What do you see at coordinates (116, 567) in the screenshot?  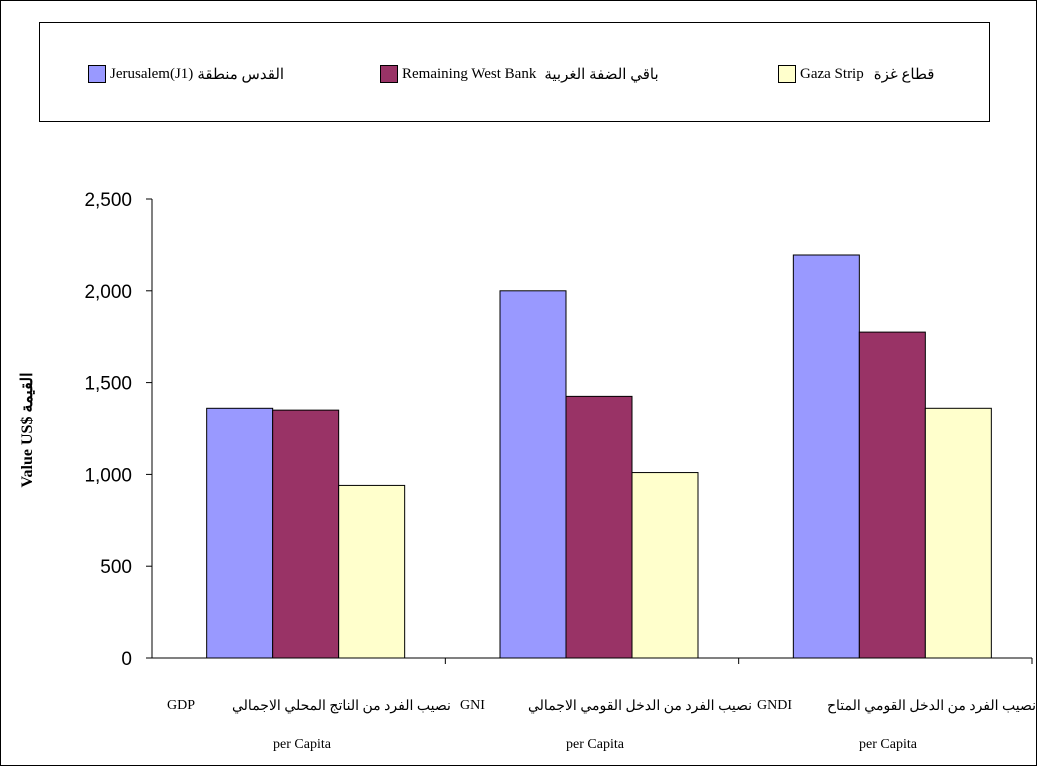 I see `y-tick-label-500: 500` at bounding box center [116, 567].